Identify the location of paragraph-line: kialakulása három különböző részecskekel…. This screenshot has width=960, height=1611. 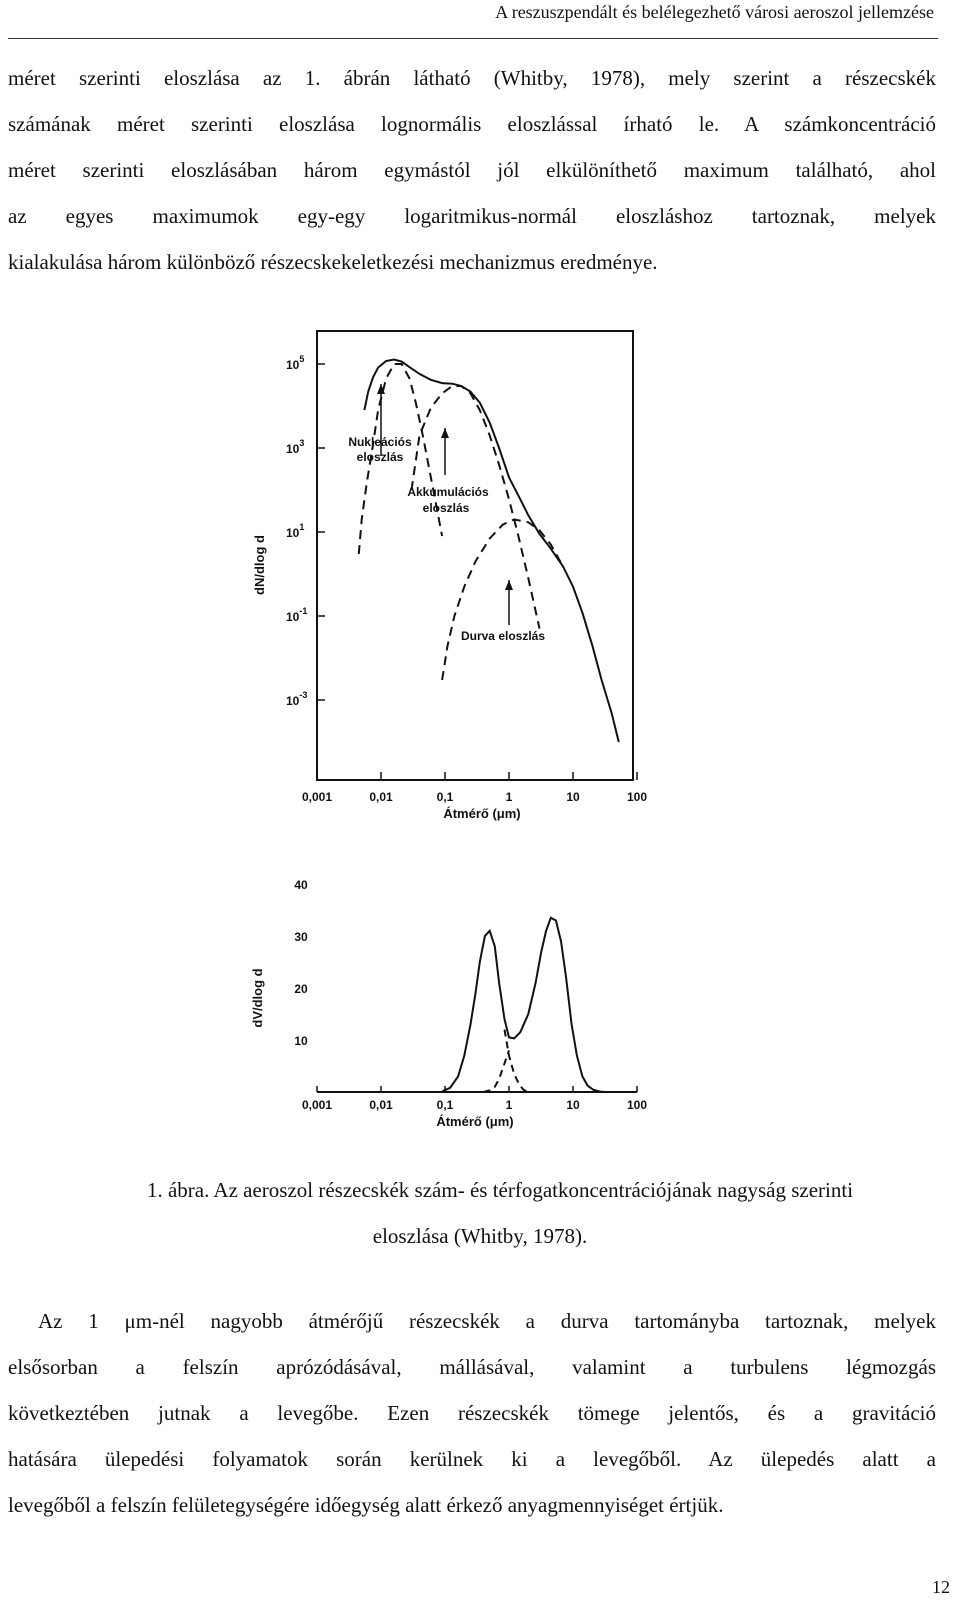
(333, 262).